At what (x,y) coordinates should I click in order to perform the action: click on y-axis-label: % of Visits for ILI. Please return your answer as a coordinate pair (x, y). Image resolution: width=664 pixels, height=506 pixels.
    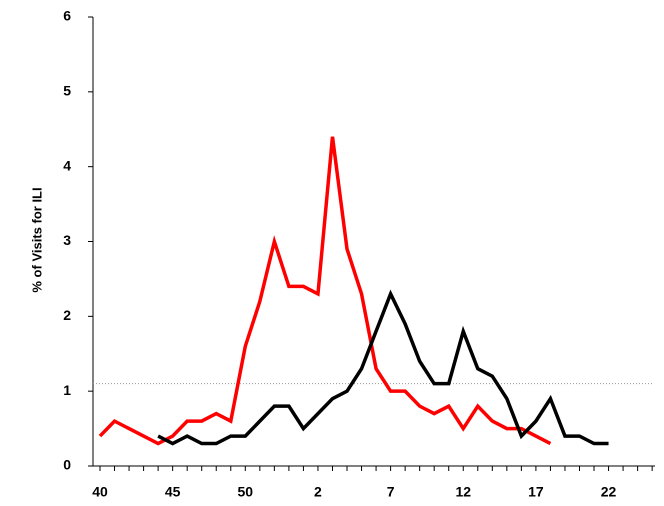
    Looking at the image, I should click on (36, 239).